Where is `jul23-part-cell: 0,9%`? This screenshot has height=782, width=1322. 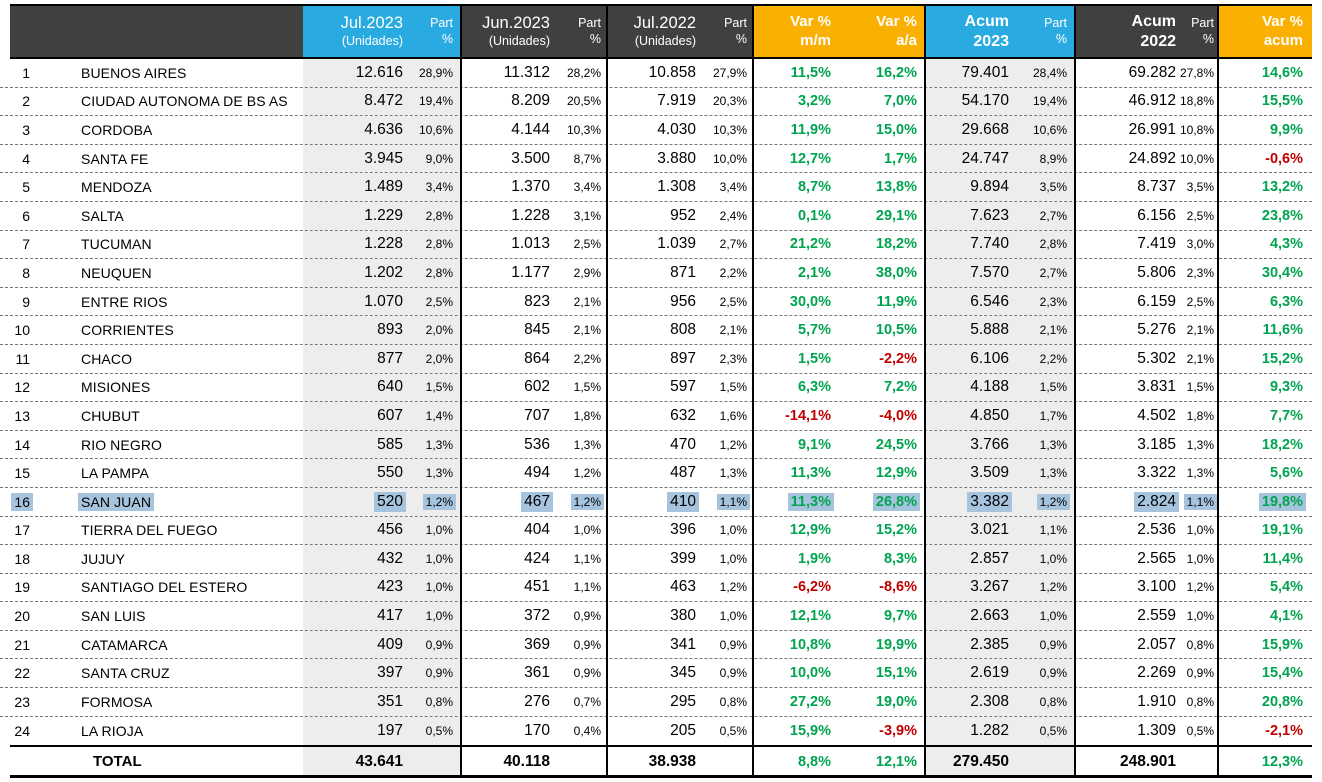 jul23-part-cell: 0,9% is located at coordinates (434, 644).